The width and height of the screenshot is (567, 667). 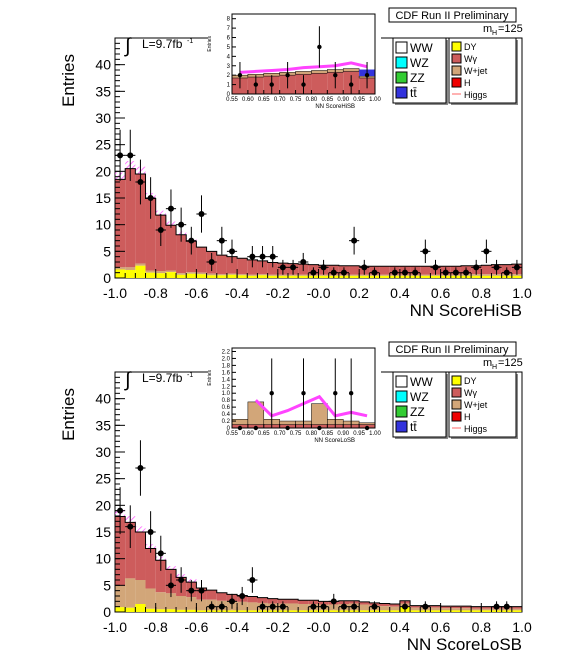 I want to click on x-tick-label: -1.0, so click(x=115, y=627).